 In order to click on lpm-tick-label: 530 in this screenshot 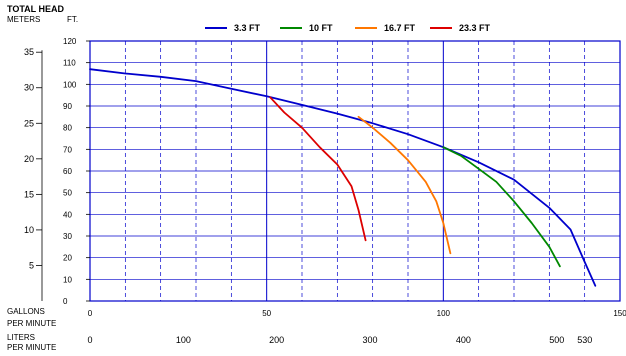, I will do `click(584, 340)`.